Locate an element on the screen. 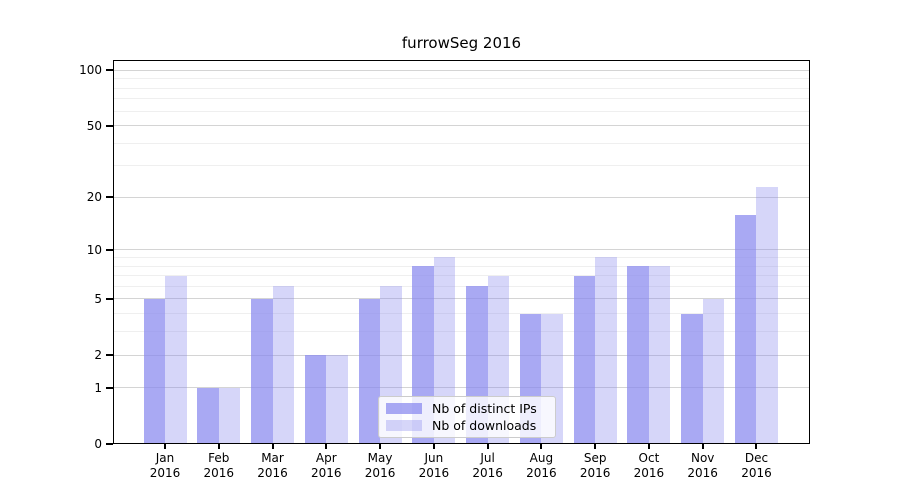 Image resolution: width=900 pixels, height=500 pixels. y-axis-tick-label: 100 is located at coordinates (90, 70).